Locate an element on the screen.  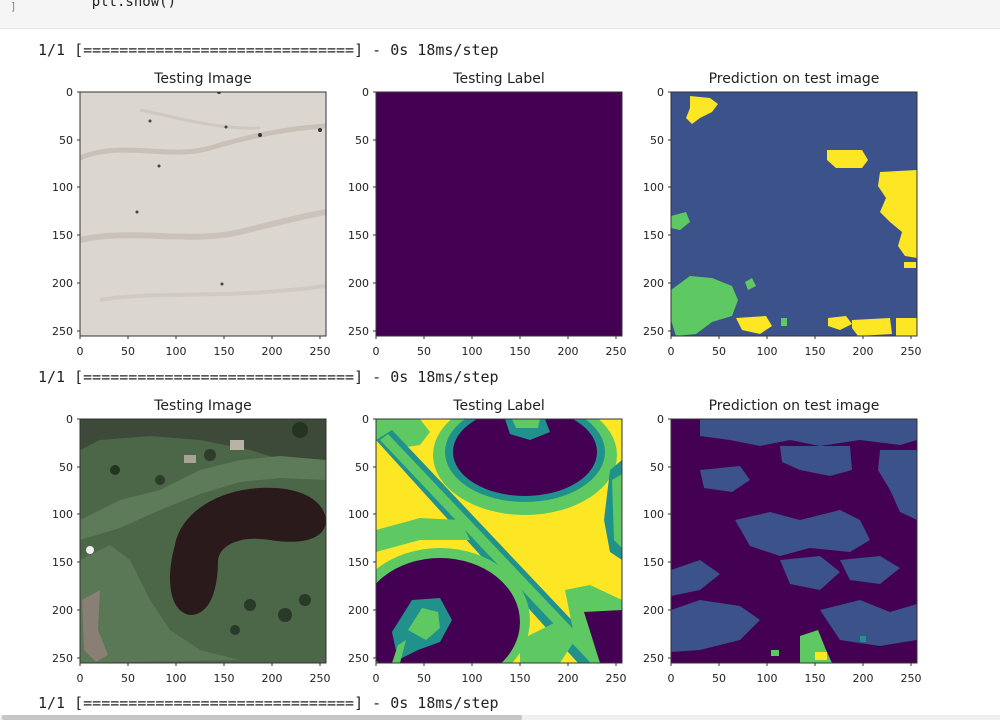
code-line: plt.show() is located at coordinates (117, 5).